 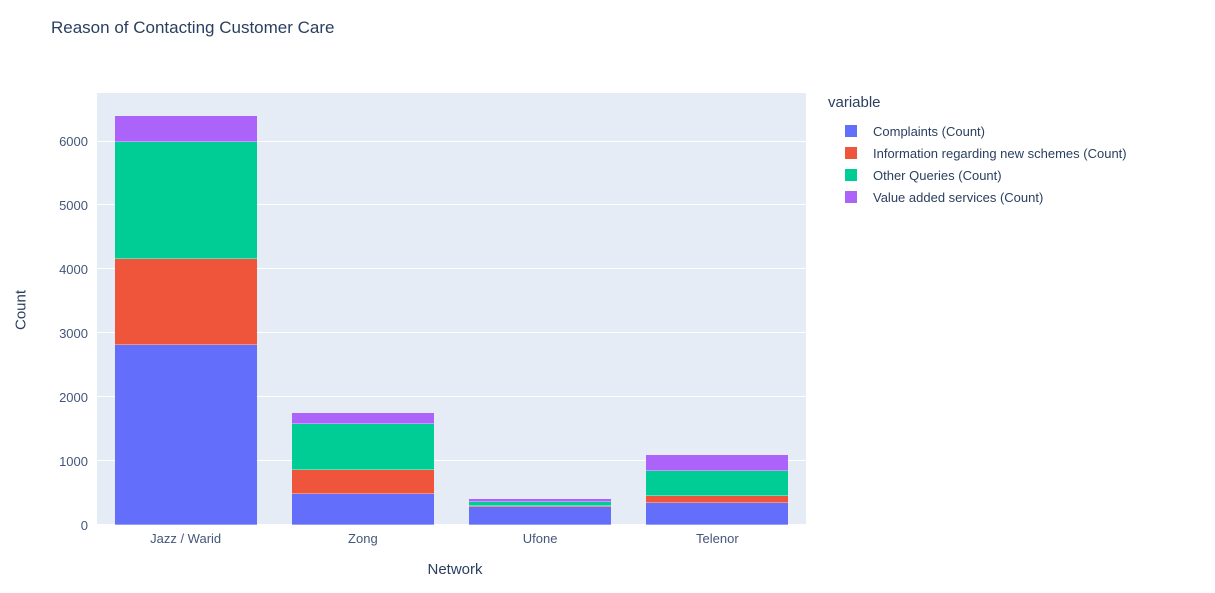 What do you see at coordinates (540, 501) in the screenshot?
I see `bar-segment-ufone-value-added-services-count` at bounding box center [540, 501].